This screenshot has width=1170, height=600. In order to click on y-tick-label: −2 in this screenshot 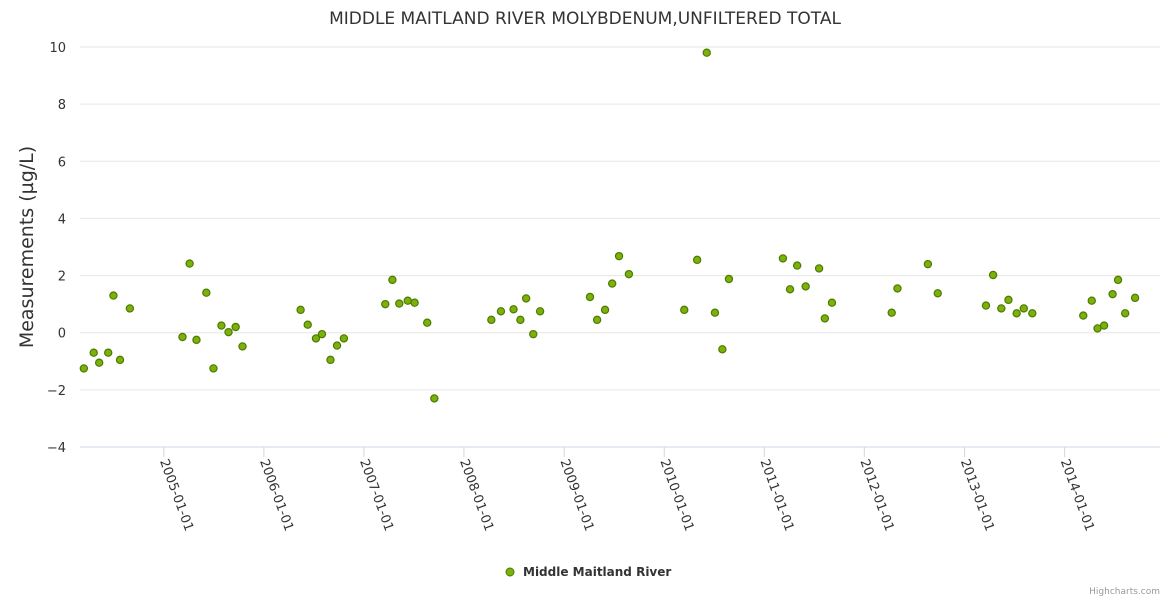, I will do `click(56, 391)`.